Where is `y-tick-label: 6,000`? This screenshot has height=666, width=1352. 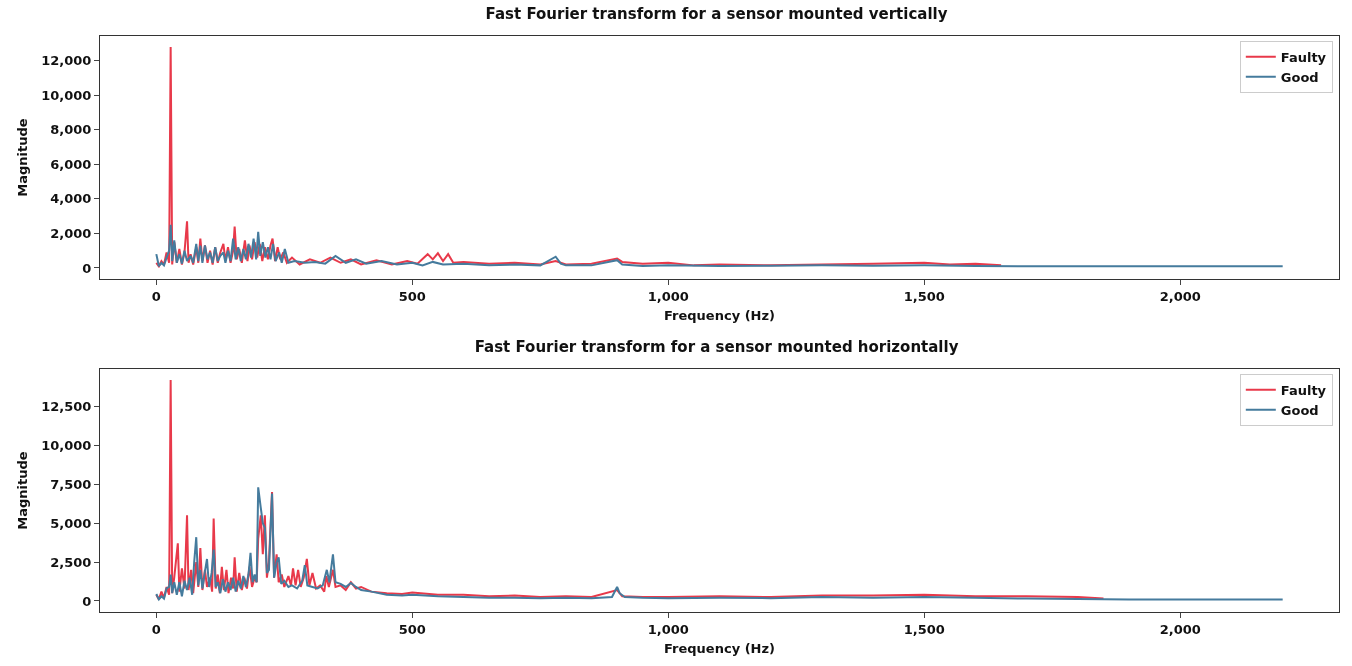
y-tick-label: 6,000 is located at coordinates (71, 164).